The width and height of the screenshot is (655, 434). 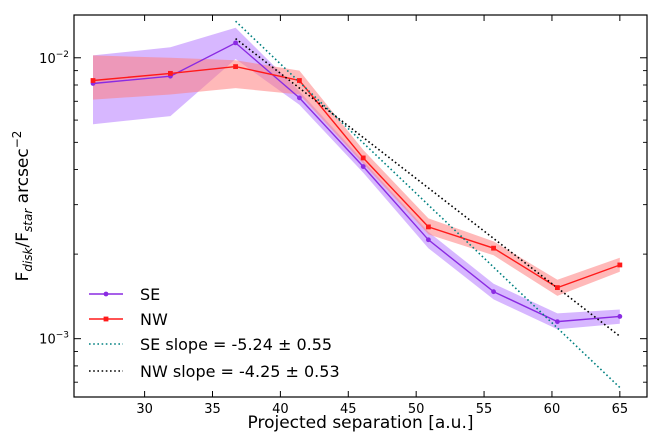 I want to click on legend-label: SE slope = -5.24 ± 0.55, so click(x=236, y=344).